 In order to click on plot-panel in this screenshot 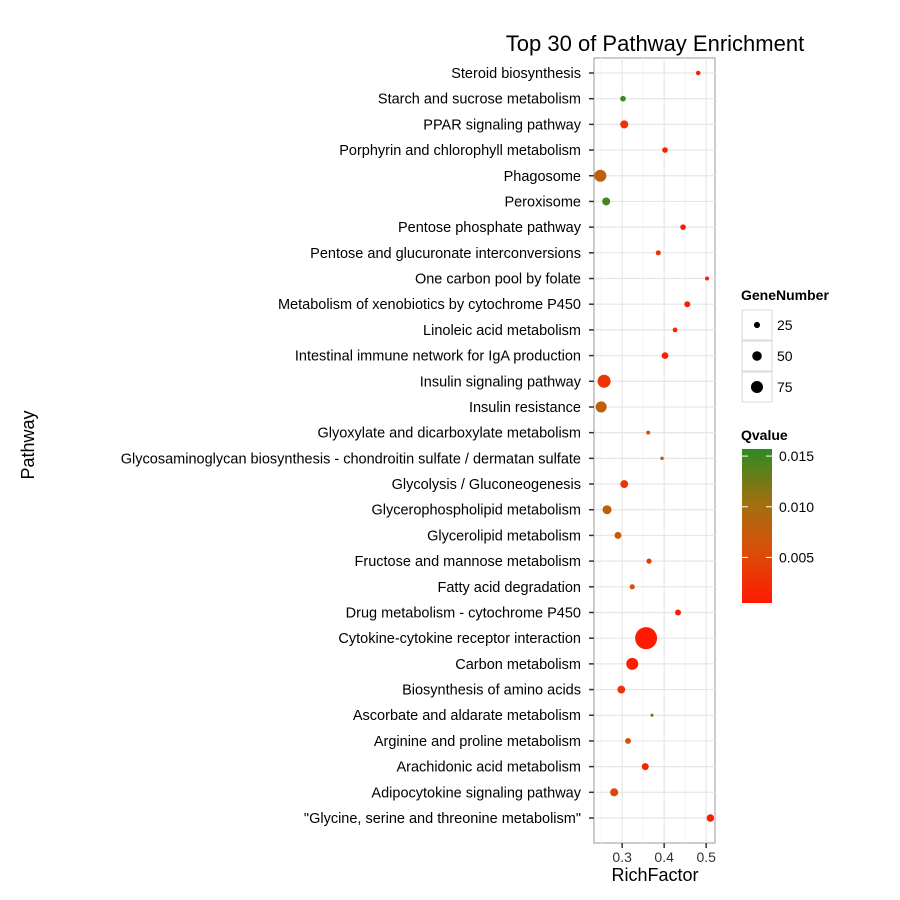, I will do `click(654, 450)`.